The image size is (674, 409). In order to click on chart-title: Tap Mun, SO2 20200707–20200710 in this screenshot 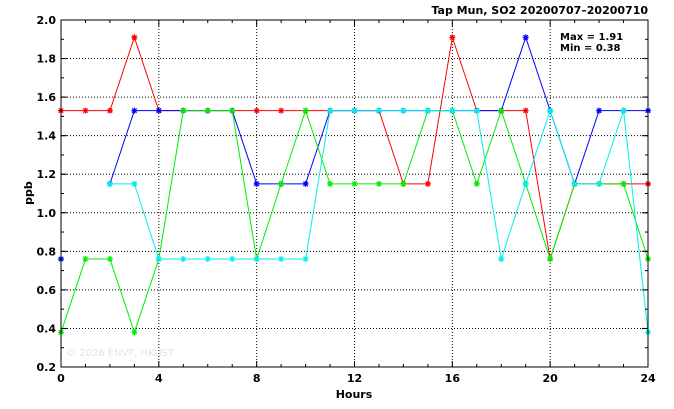, I will do `click(539, 10)`.